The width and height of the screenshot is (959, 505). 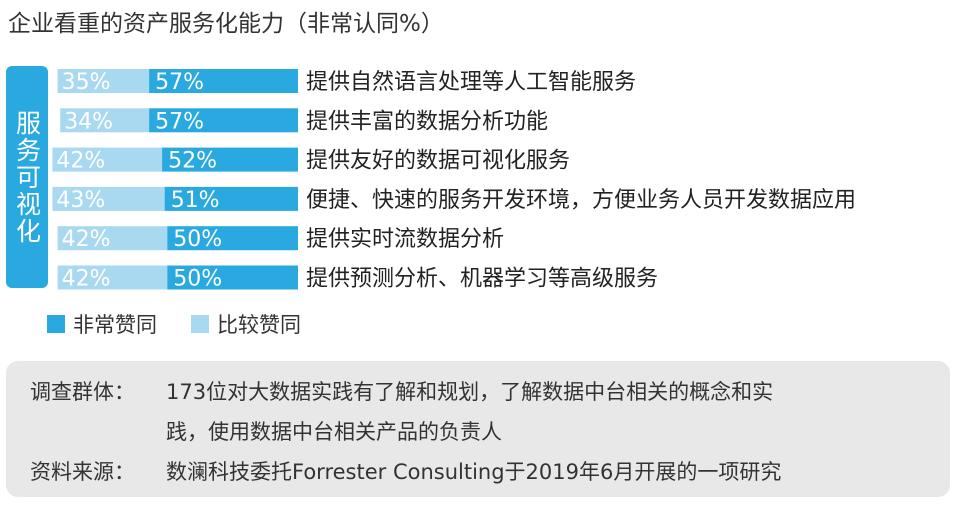 What do you see at coordinates (200, 324) in the screenshot?
I see `legend-swatch-agree` at bounding box center [200, 324].